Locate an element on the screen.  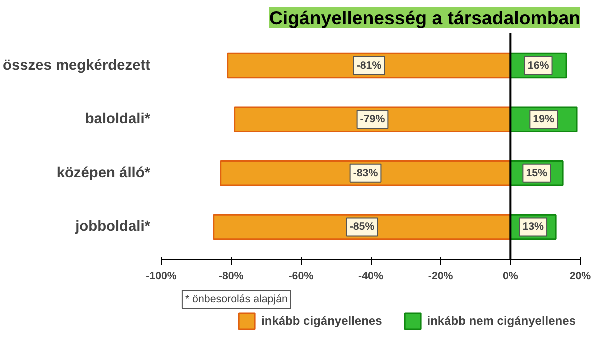
chart-title: Cigányellenesség a társadalomban is located at coordinates (424, 18).